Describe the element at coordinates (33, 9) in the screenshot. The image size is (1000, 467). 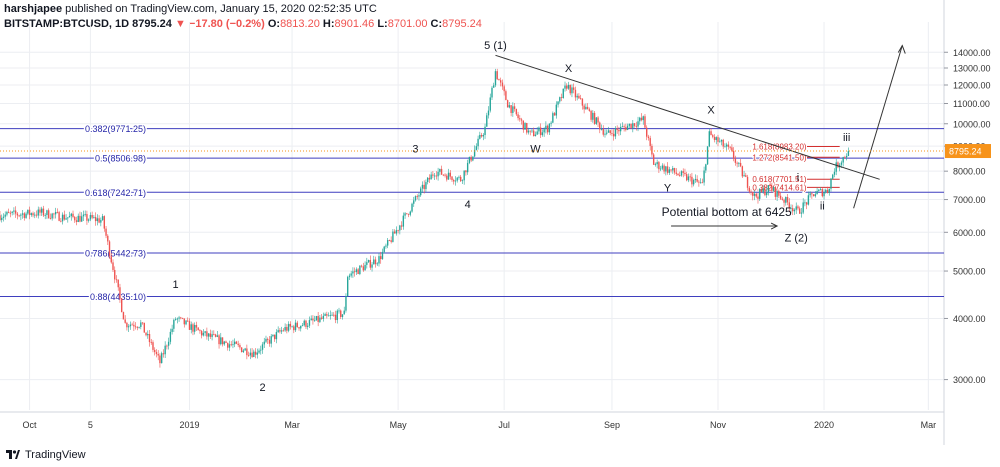
I see `author-name: harshjapee` at that location.